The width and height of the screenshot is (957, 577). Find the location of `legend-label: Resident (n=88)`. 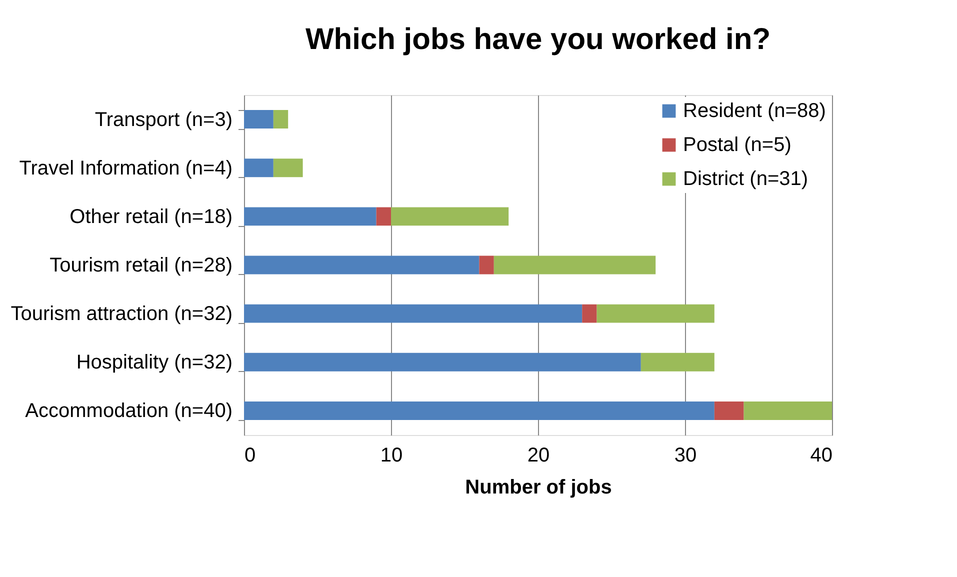

legend-label: Resident (n=88) is located at coordinates (754, 111).